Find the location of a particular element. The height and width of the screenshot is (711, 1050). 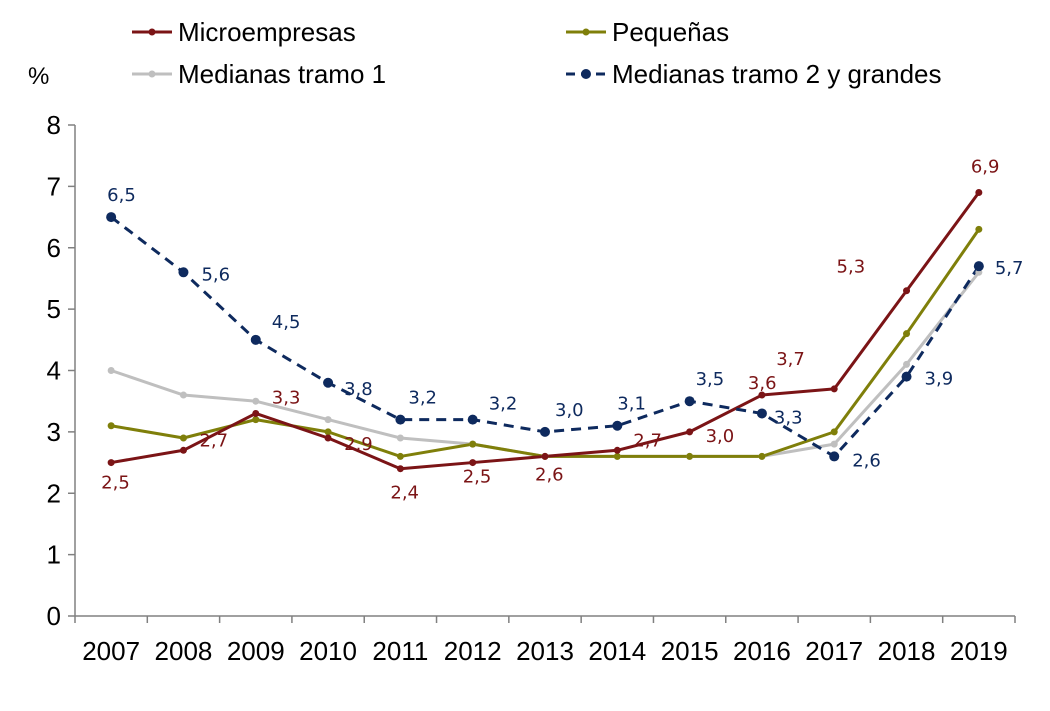

x-tick-label: 2008 is located at coordinates (184, 651).